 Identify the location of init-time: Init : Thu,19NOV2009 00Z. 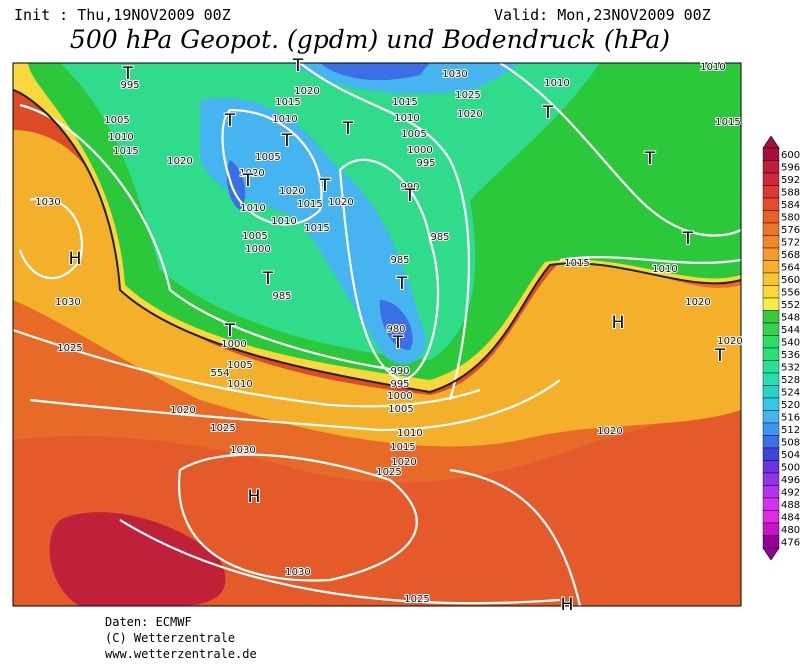
(122, 15).